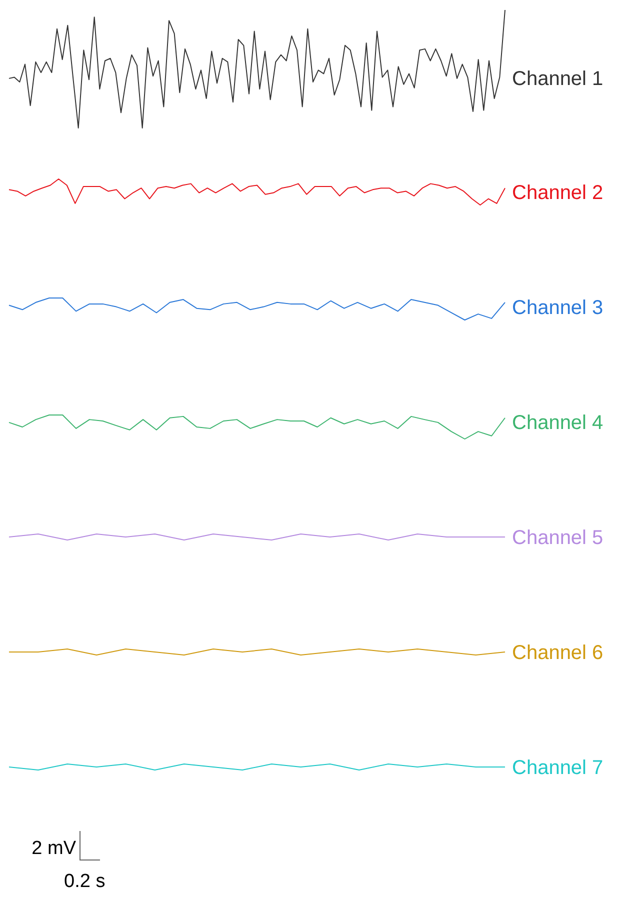 The height and width of the screenshot is (902, 639). Describe the element at coordinates (558, 79) in the screenshot. I see `series-label: Channel 1` at that location.